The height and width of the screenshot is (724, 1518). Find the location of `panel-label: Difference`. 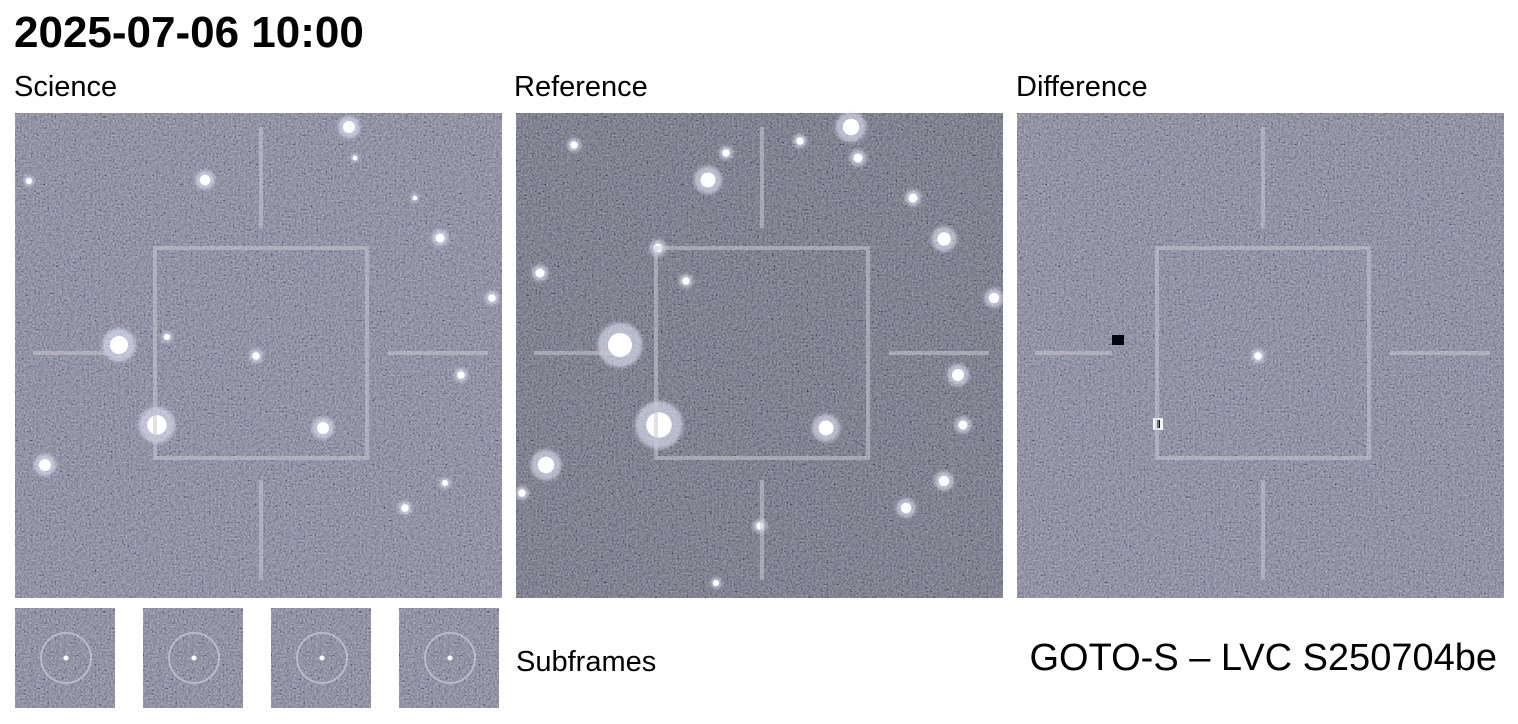

panel-label: Difference is located at coordinates (1082, 87).